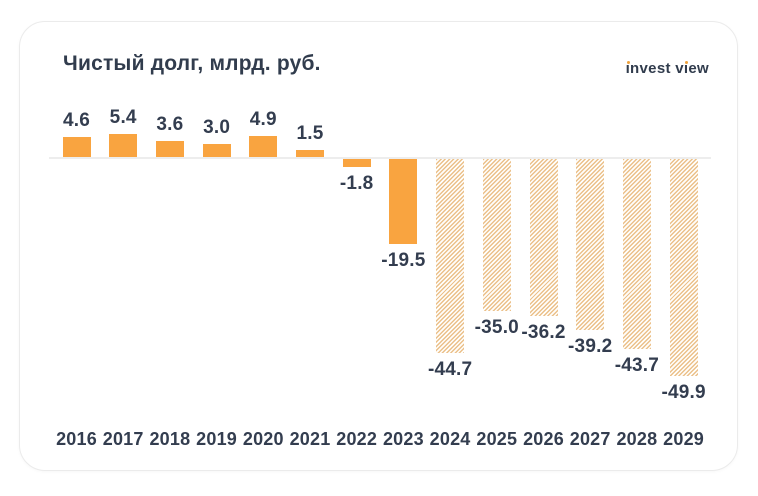 Image resolution: width=758 pixels, height=496 pixels. Describe the element at coordinates (310, 153) in the screenshot. I see `bar-2021` at that location.